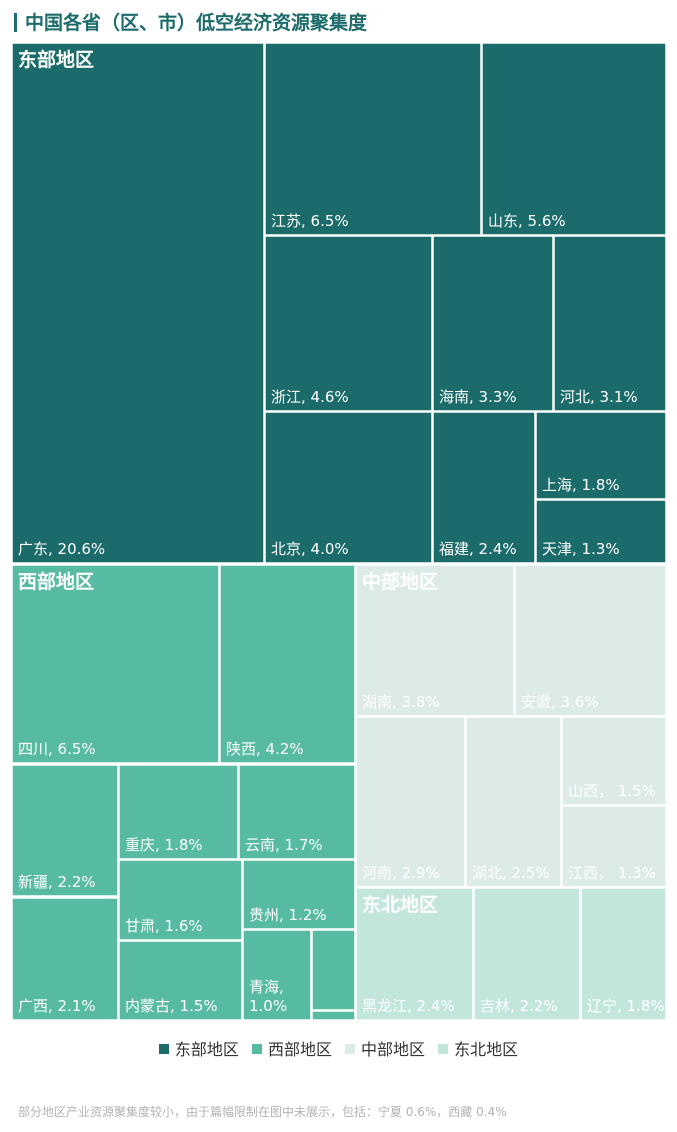  I want to click on legend-label-west: 西部地区, so click(299, 1049).